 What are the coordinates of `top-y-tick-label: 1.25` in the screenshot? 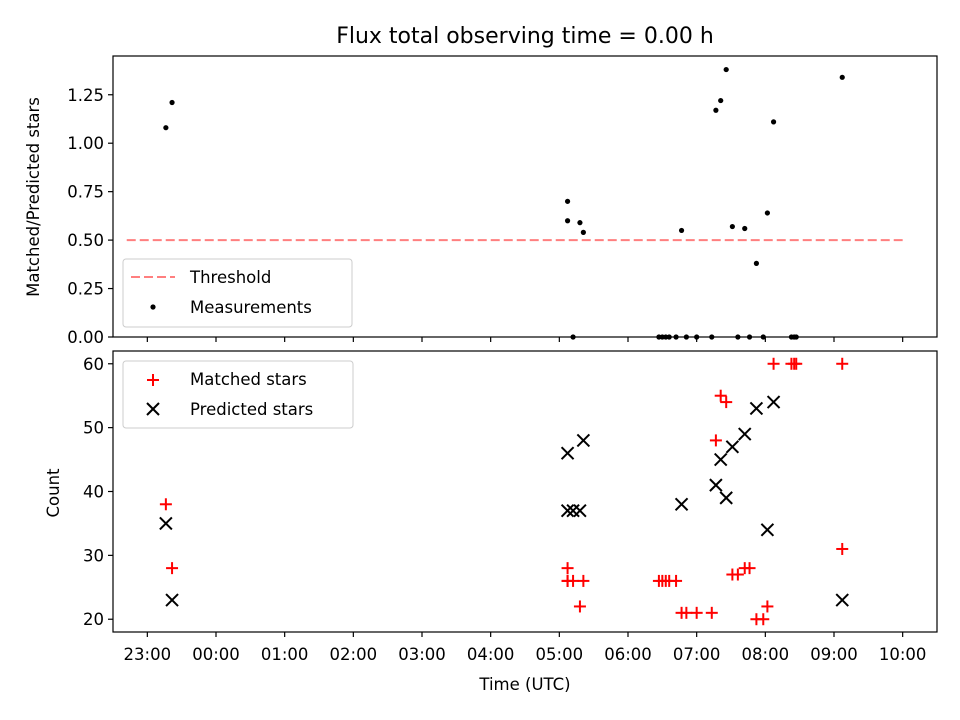 It's located at (85, 95).